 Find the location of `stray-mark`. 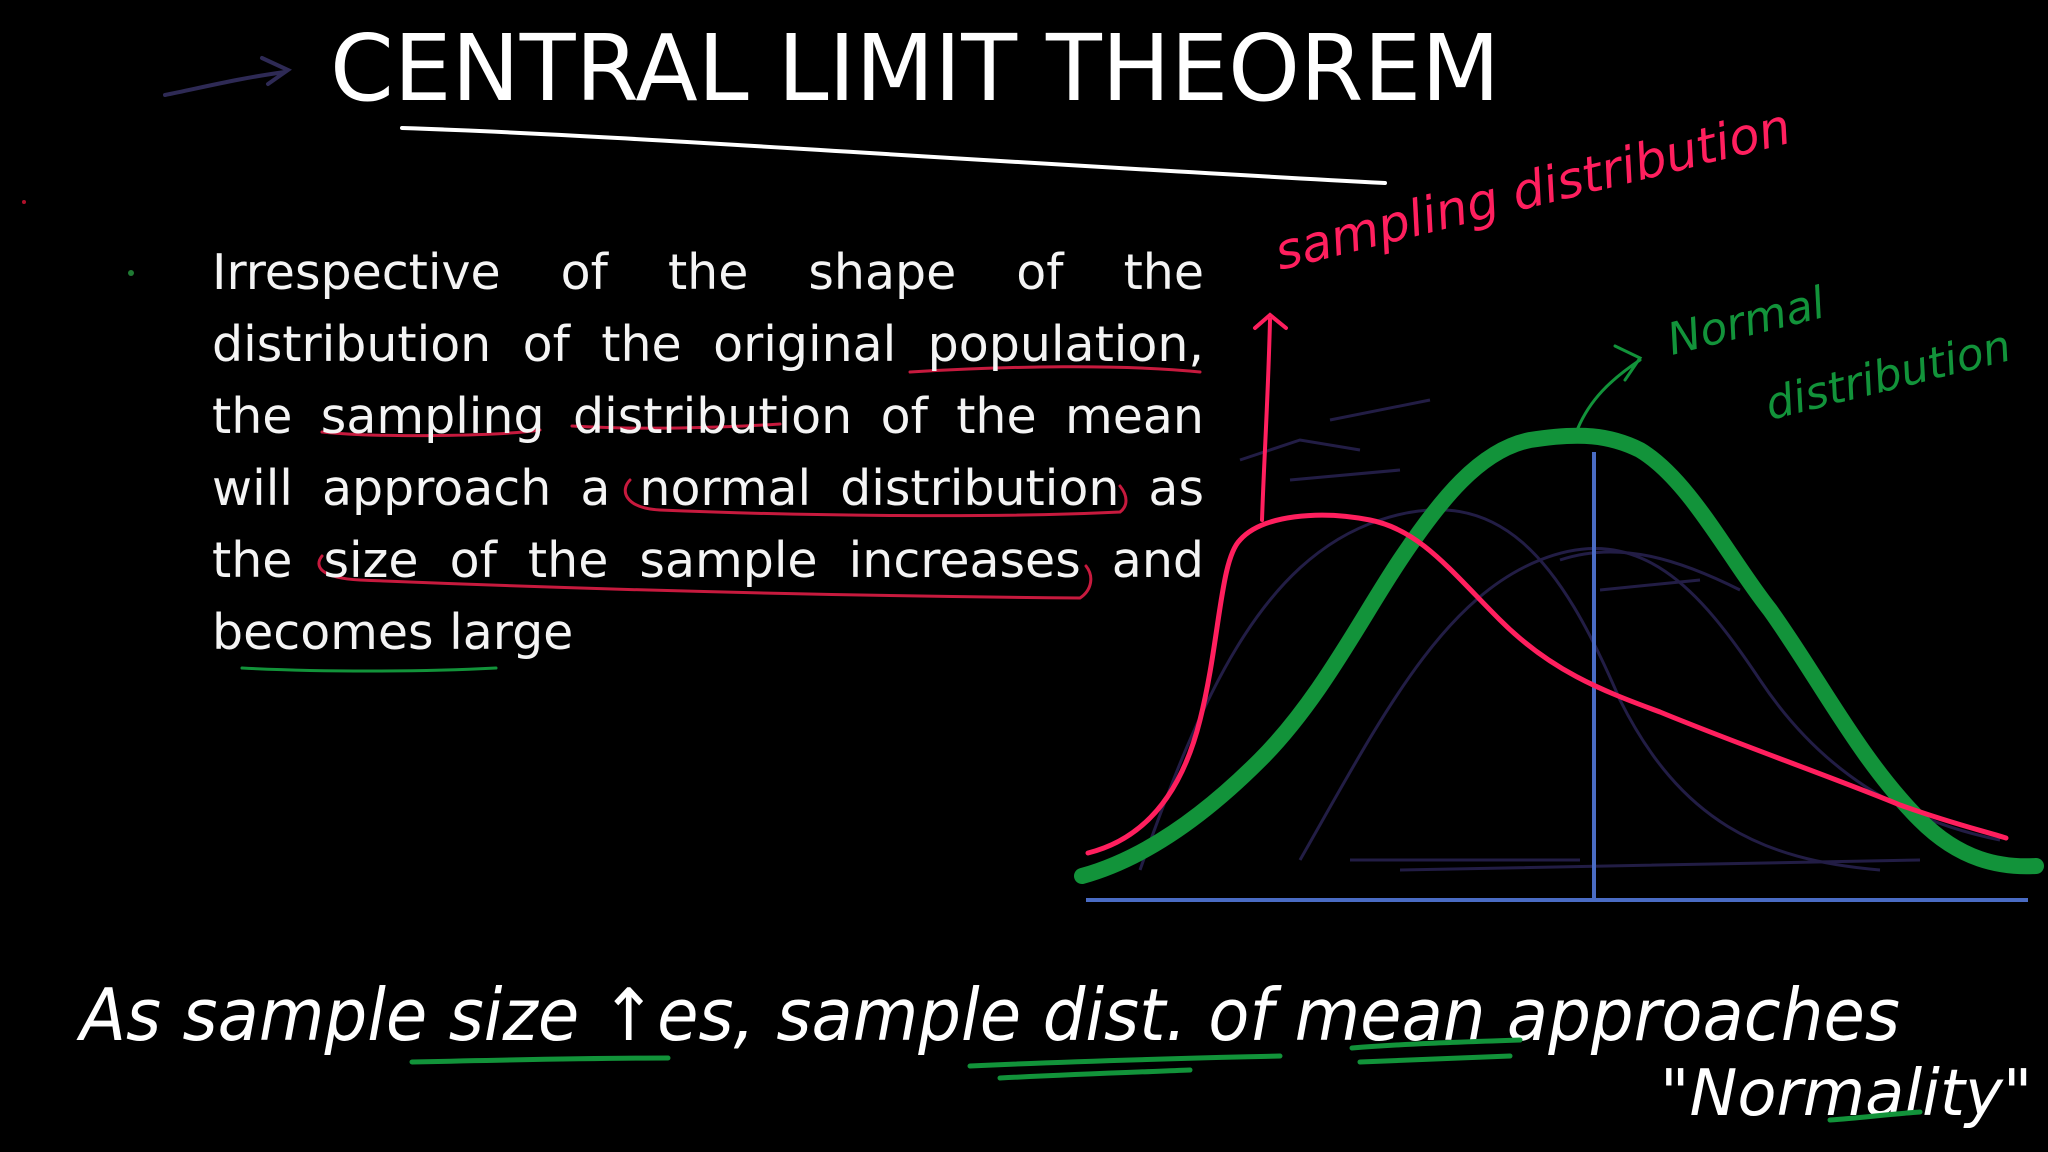

stray-mark is located at coordinates (24, 202).